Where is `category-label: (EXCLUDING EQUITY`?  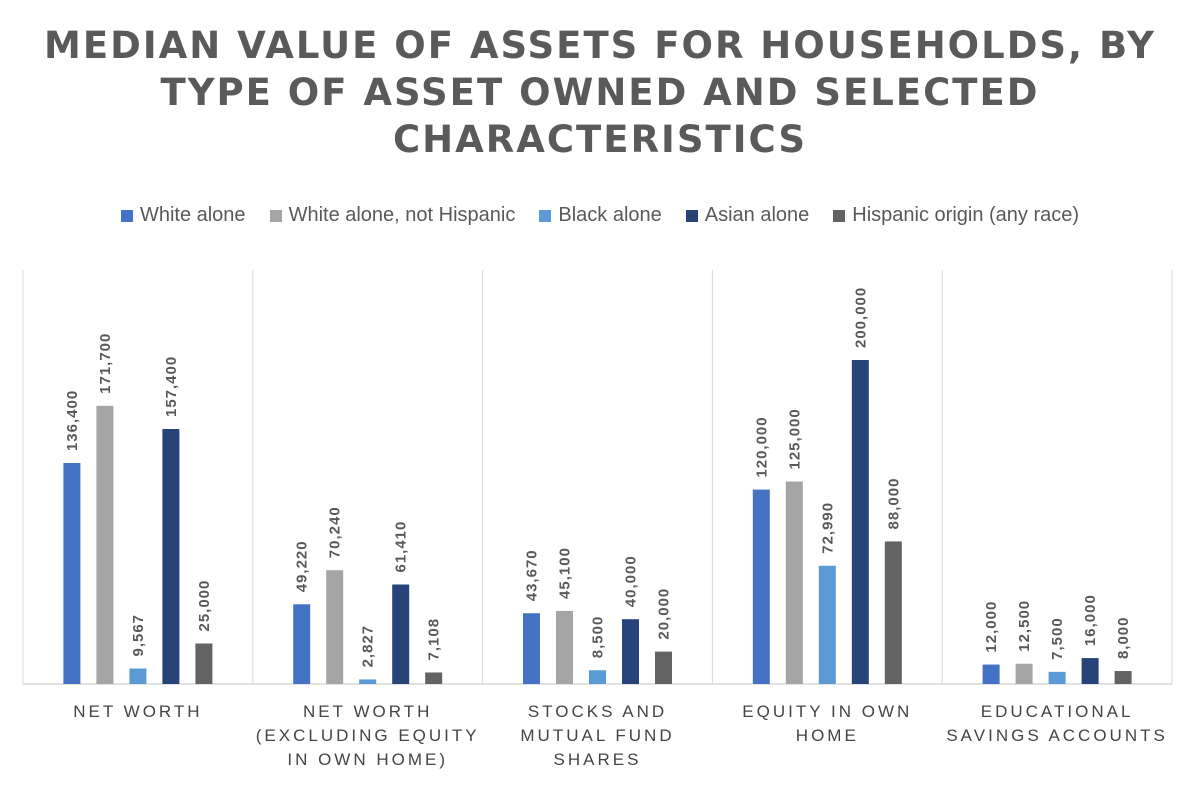 category-label: (EXCLUDING EQUITY is located at coordinates (368, 735).